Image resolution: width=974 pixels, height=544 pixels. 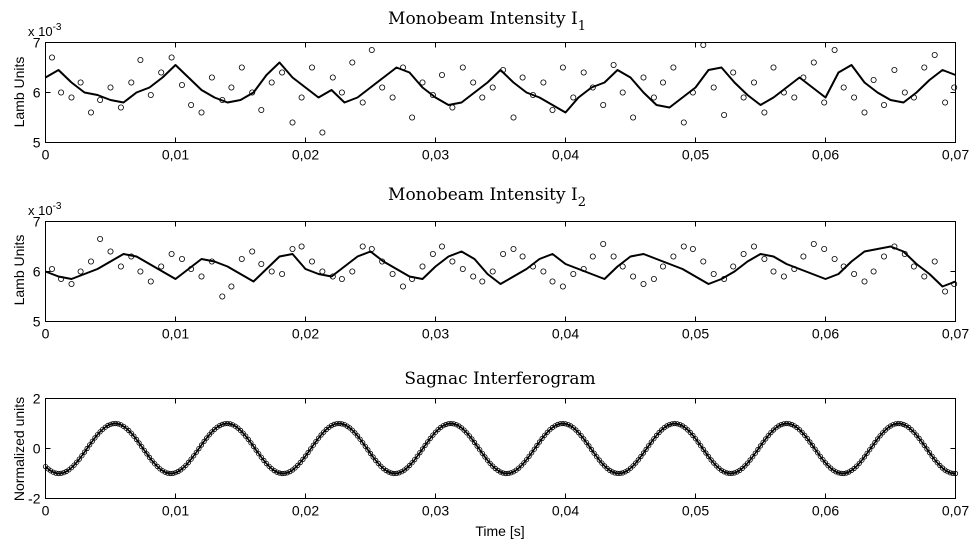 What do you see at coordinates (500, 448) in the screenshot?
I see `plot-area` at bounding box center [500, 448].